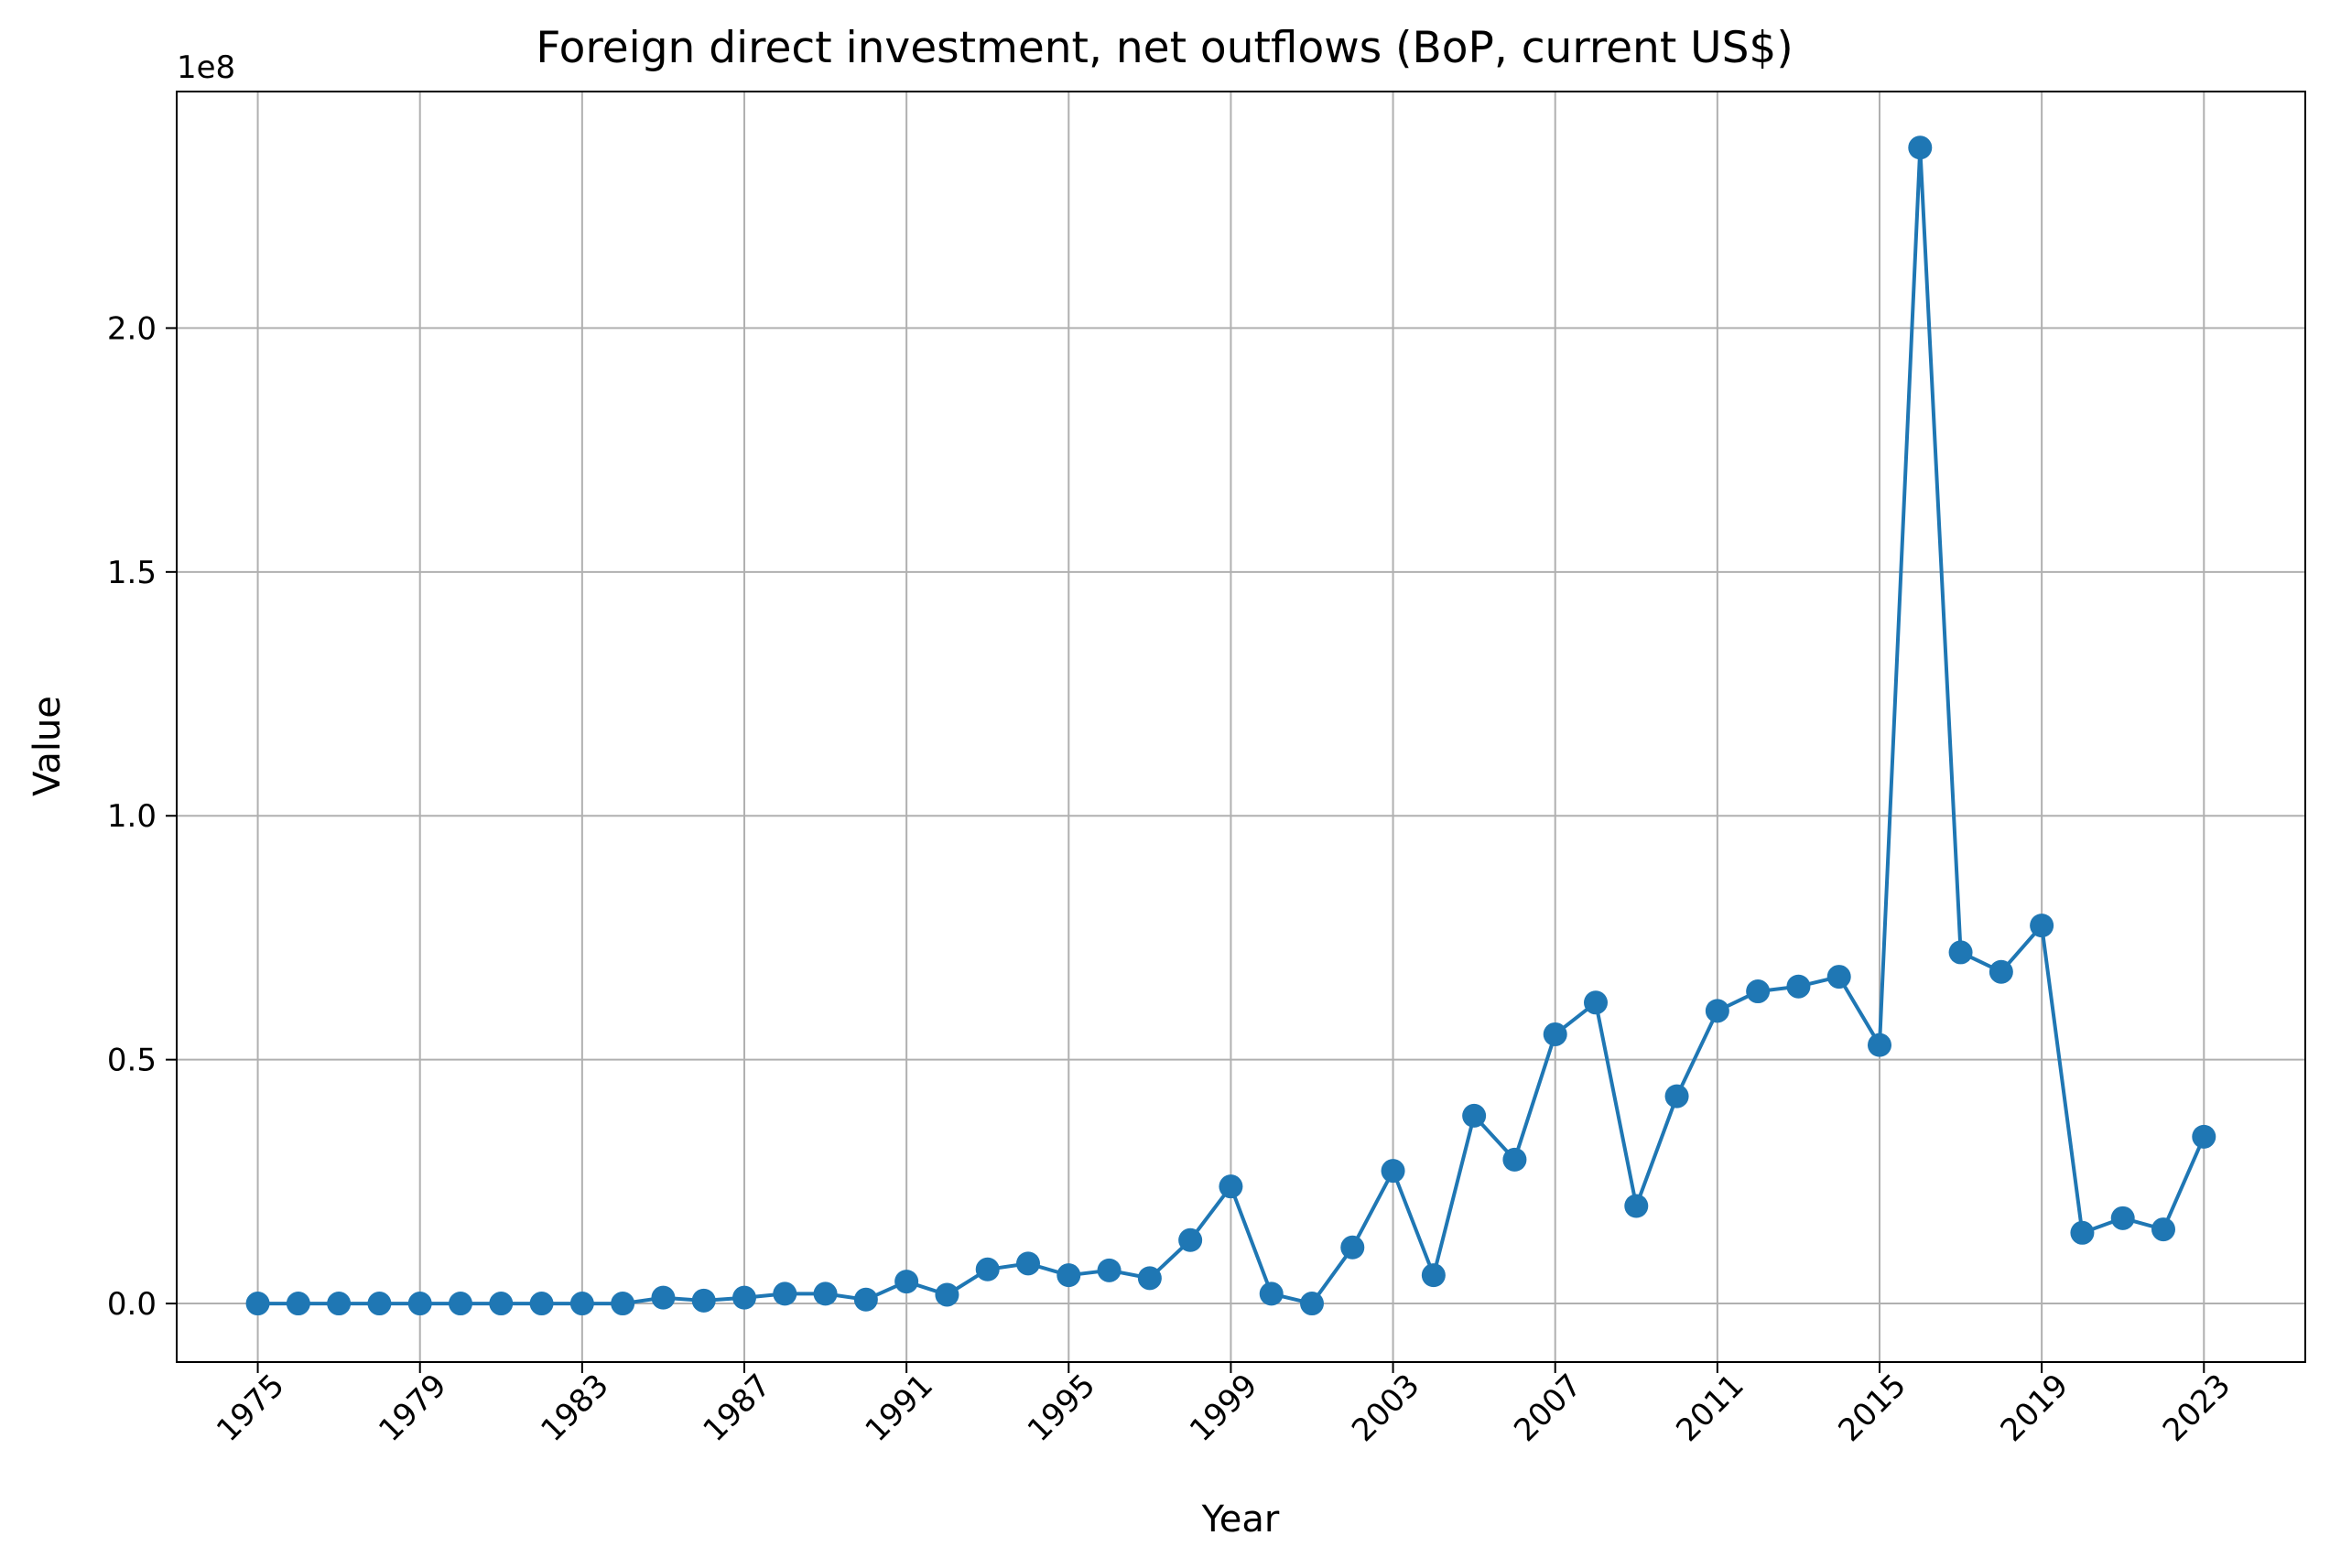  What do you see at coordinates (132, 329) in the screenshot?
I see `y-tick-label: 2.0` at bounding box center [132, 329].